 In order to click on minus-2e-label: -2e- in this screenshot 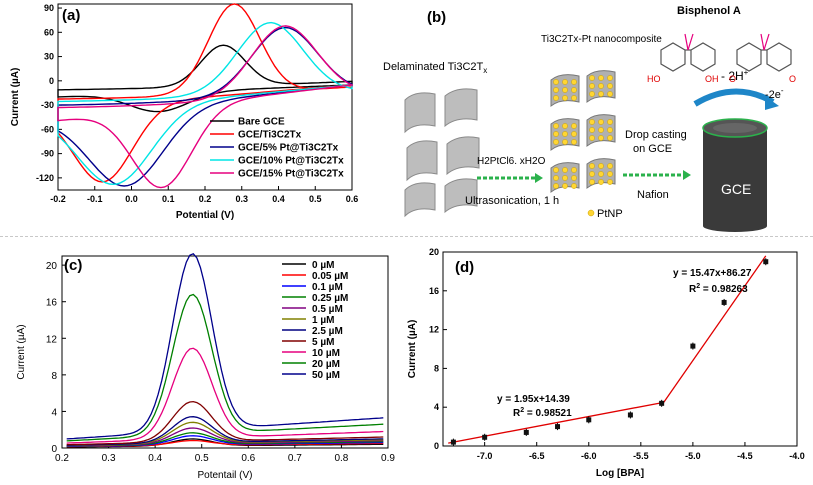, I will do `click(774, 93)`.